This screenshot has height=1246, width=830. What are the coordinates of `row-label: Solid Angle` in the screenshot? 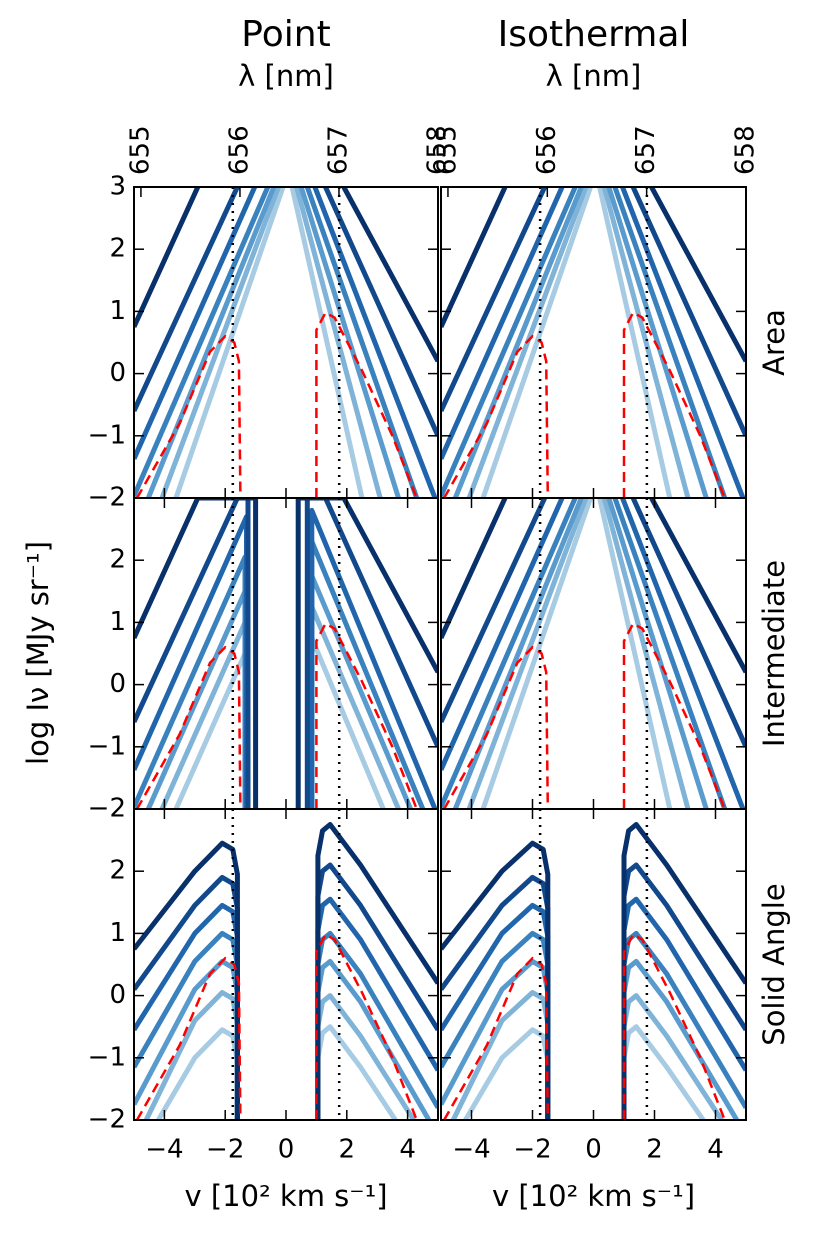 It's located at (774, 964).